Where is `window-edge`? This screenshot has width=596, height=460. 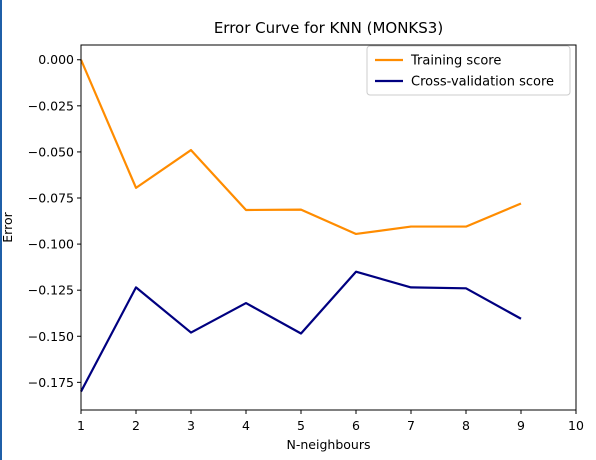
window-edge is located at coordinates (1, 230).